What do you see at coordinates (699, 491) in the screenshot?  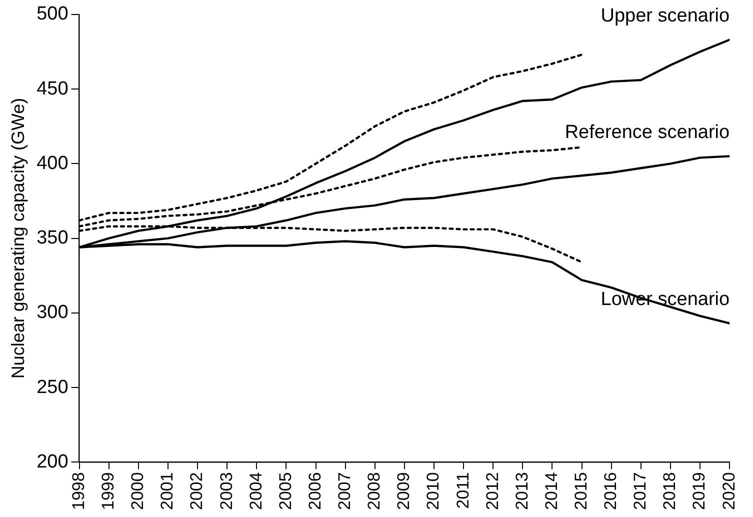 I see `x-tick-label: 2019` at bounding box center [699, 491].